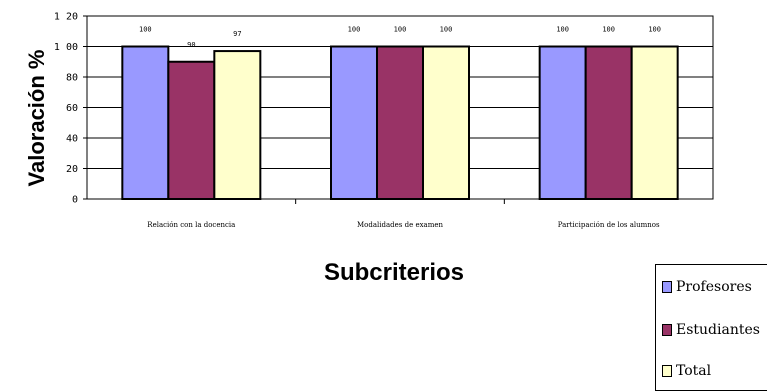 The width and height of the screenshot is (767, 391). Describe the element at coordinates (72, 108) in the screenshot. I see `y-tick-label: 60` at that location.